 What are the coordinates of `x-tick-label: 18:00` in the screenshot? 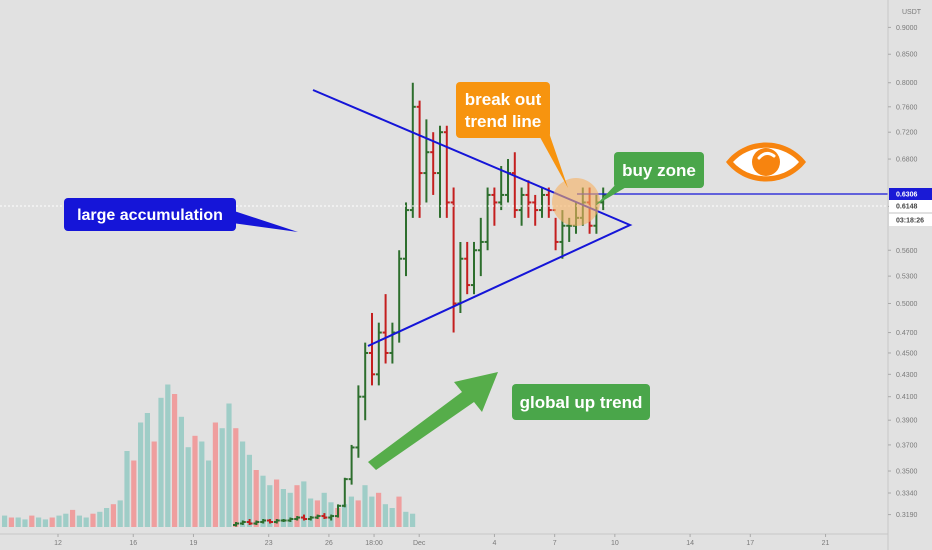 It's located at (374, 543).